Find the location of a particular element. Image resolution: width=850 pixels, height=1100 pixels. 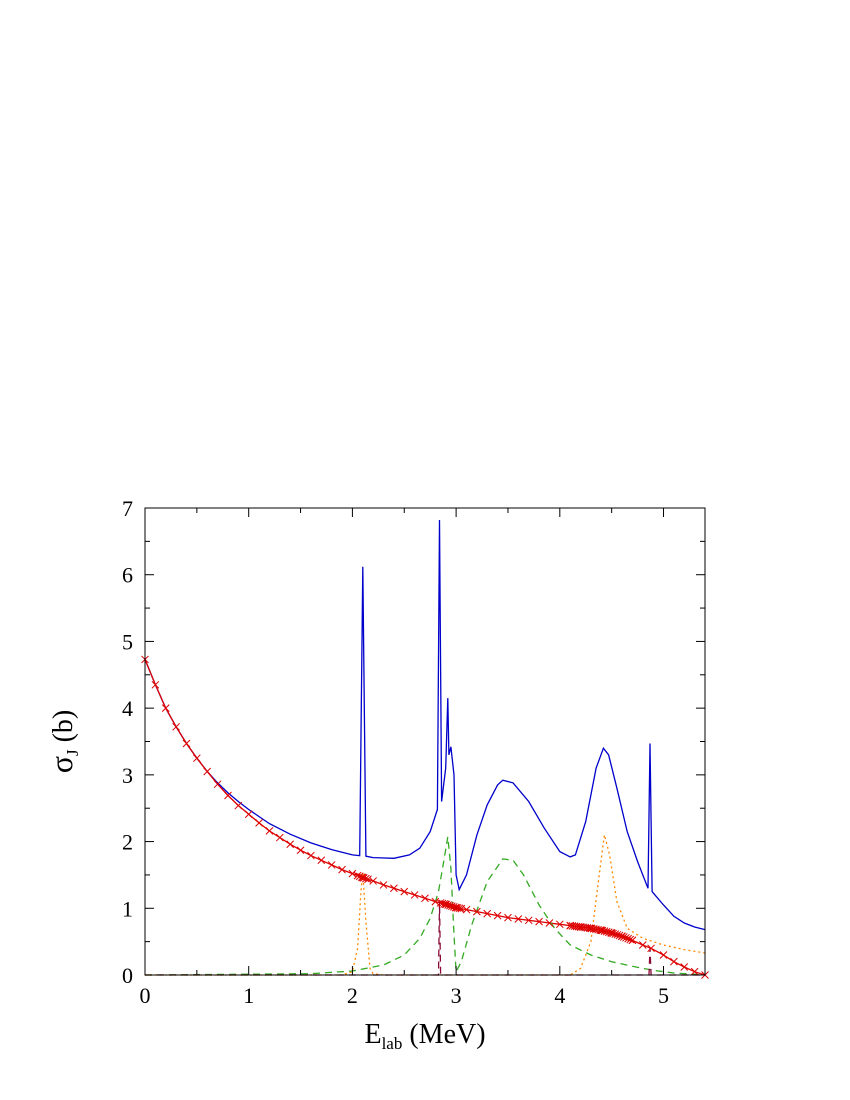

y-axis-label: σJ (b) is located at coordinates (62, 742).